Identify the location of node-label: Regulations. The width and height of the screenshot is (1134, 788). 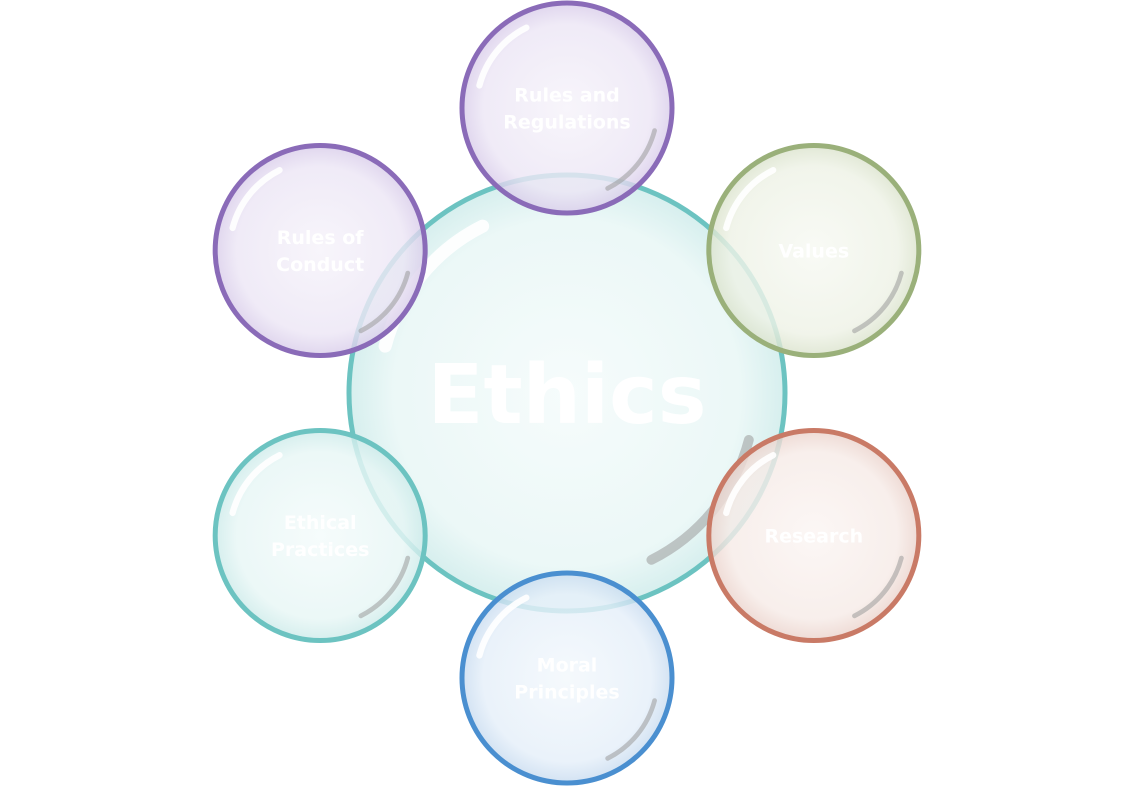
(566, 123).